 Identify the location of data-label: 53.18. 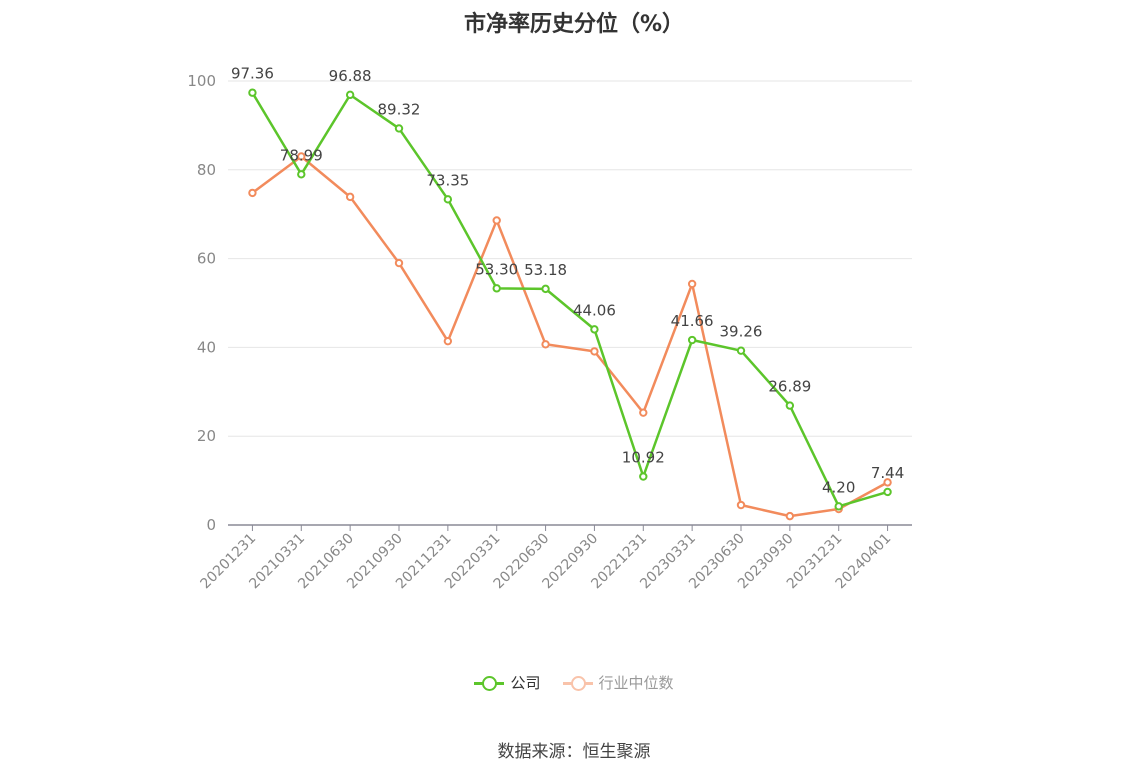
(545, 270).